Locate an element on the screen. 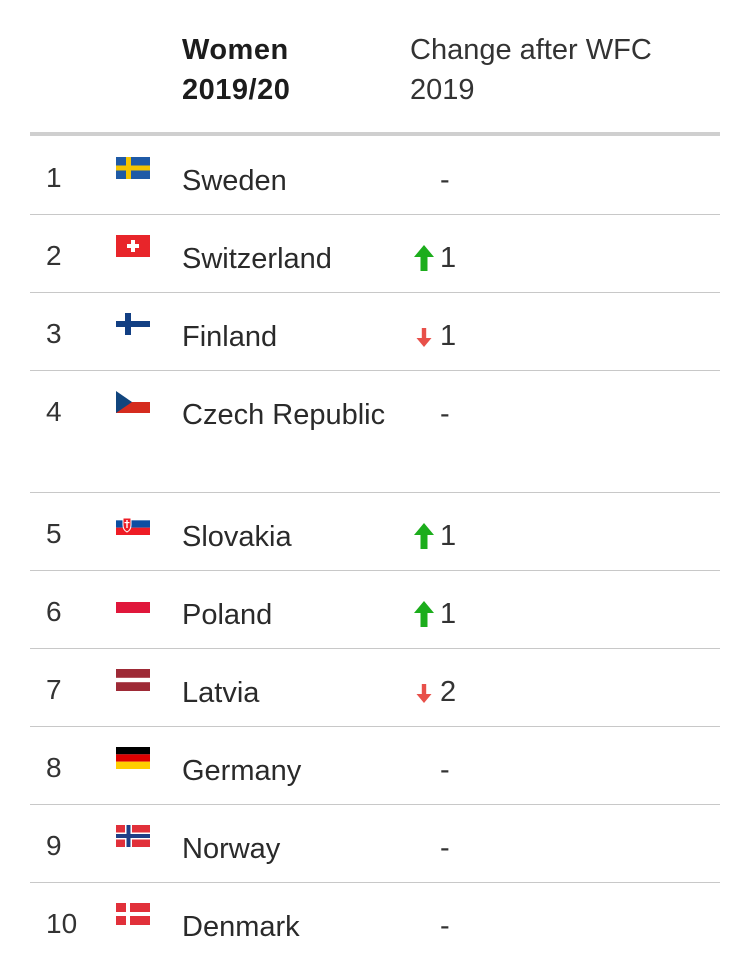  rank-change-value: 2 is located at coordinates (448, 692).